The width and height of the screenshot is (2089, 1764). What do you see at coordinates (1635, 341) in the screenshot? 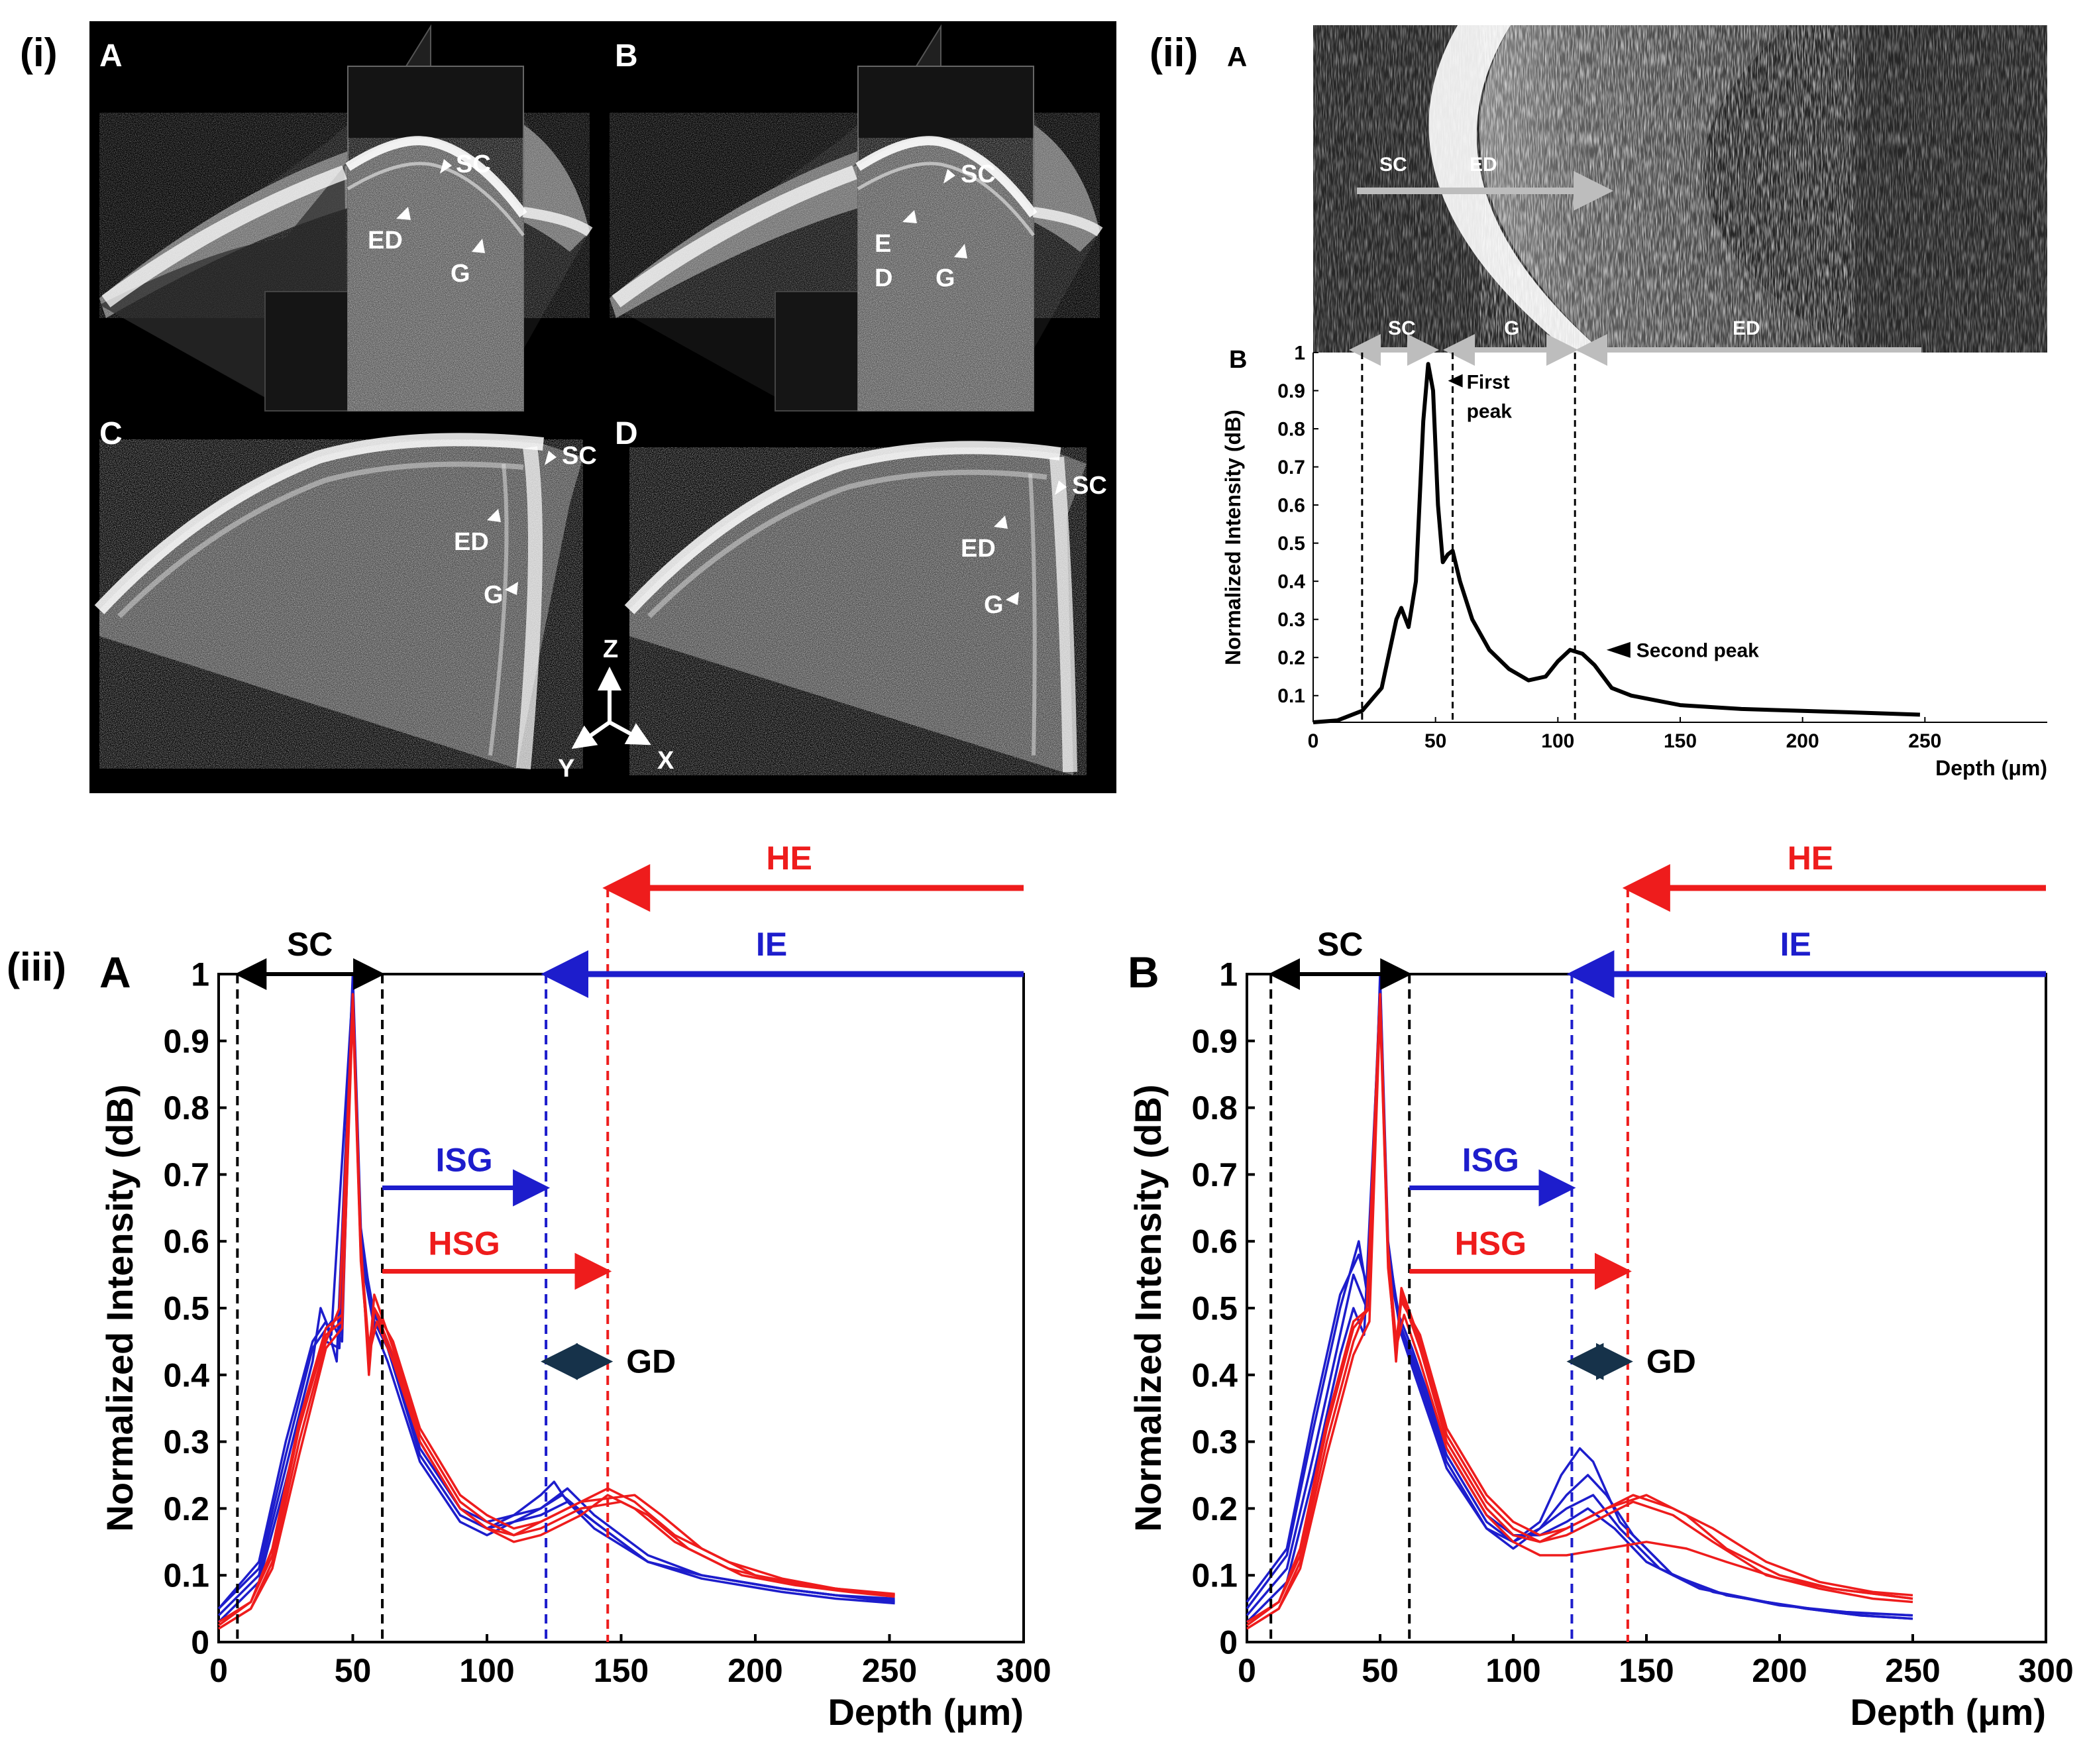
I see `segment-arrows: SC G ED` at bounding box center [1635, 341].